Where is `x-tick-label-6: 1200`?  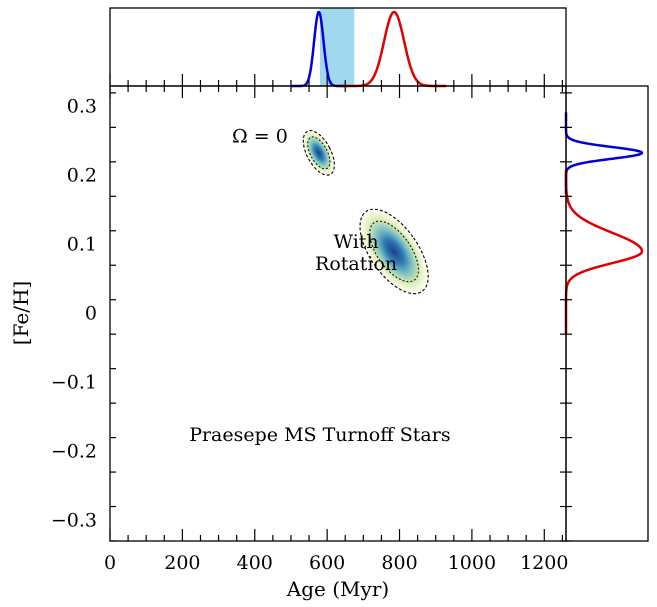 x-tick-label-6: 1200 is located at coordinates (544, 563).